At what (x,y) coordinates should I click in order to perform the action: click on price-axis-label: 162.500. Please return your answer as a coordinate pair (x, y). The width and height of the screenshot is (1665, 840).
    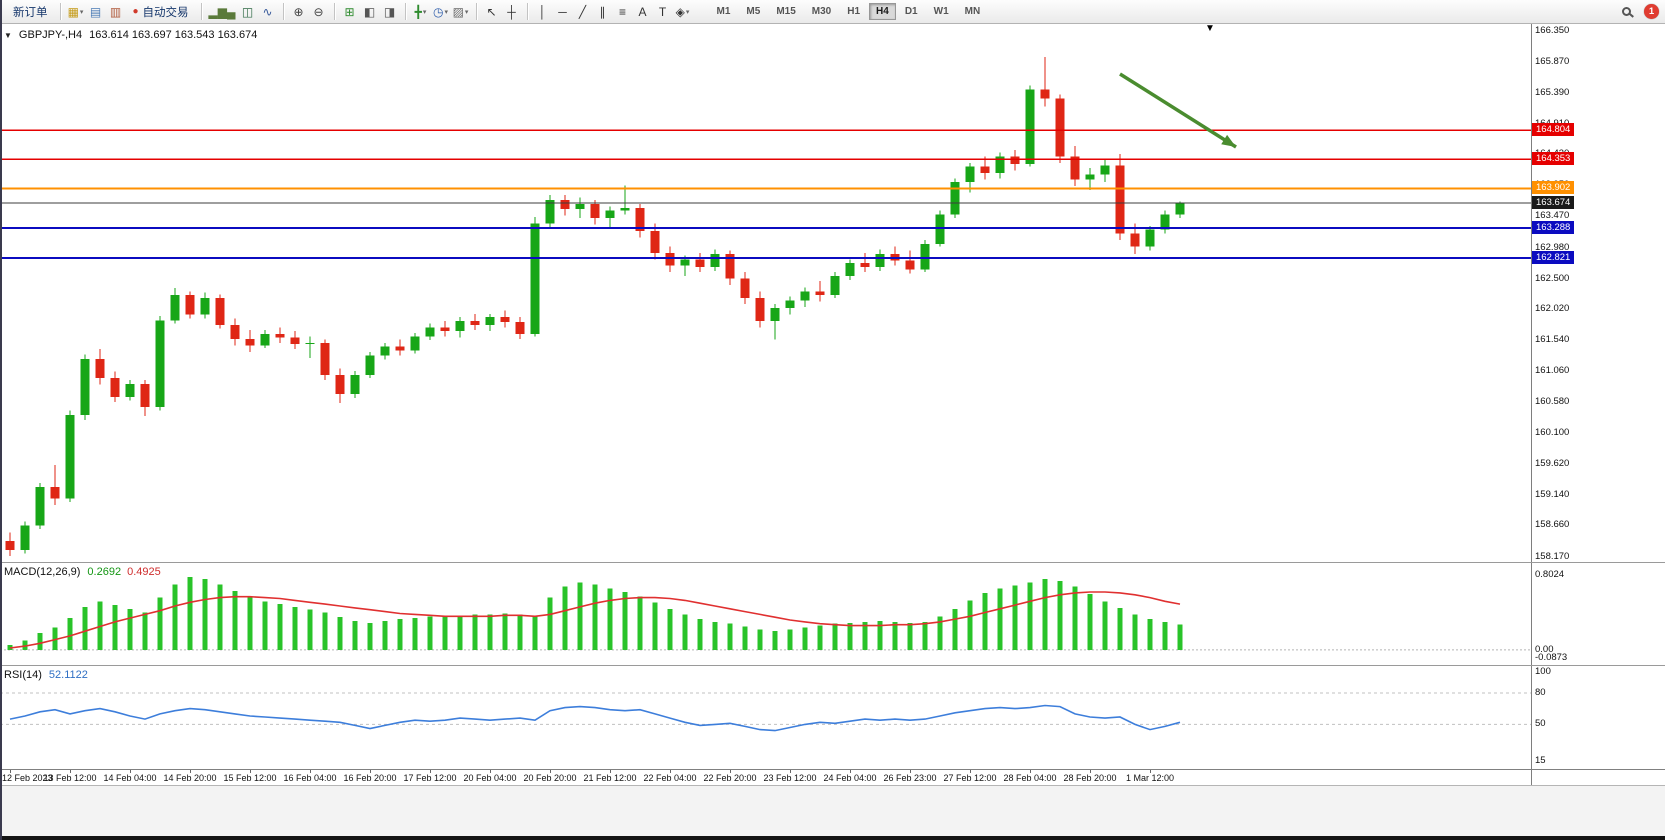
    Looking at the image, I should click on (1552, 278).